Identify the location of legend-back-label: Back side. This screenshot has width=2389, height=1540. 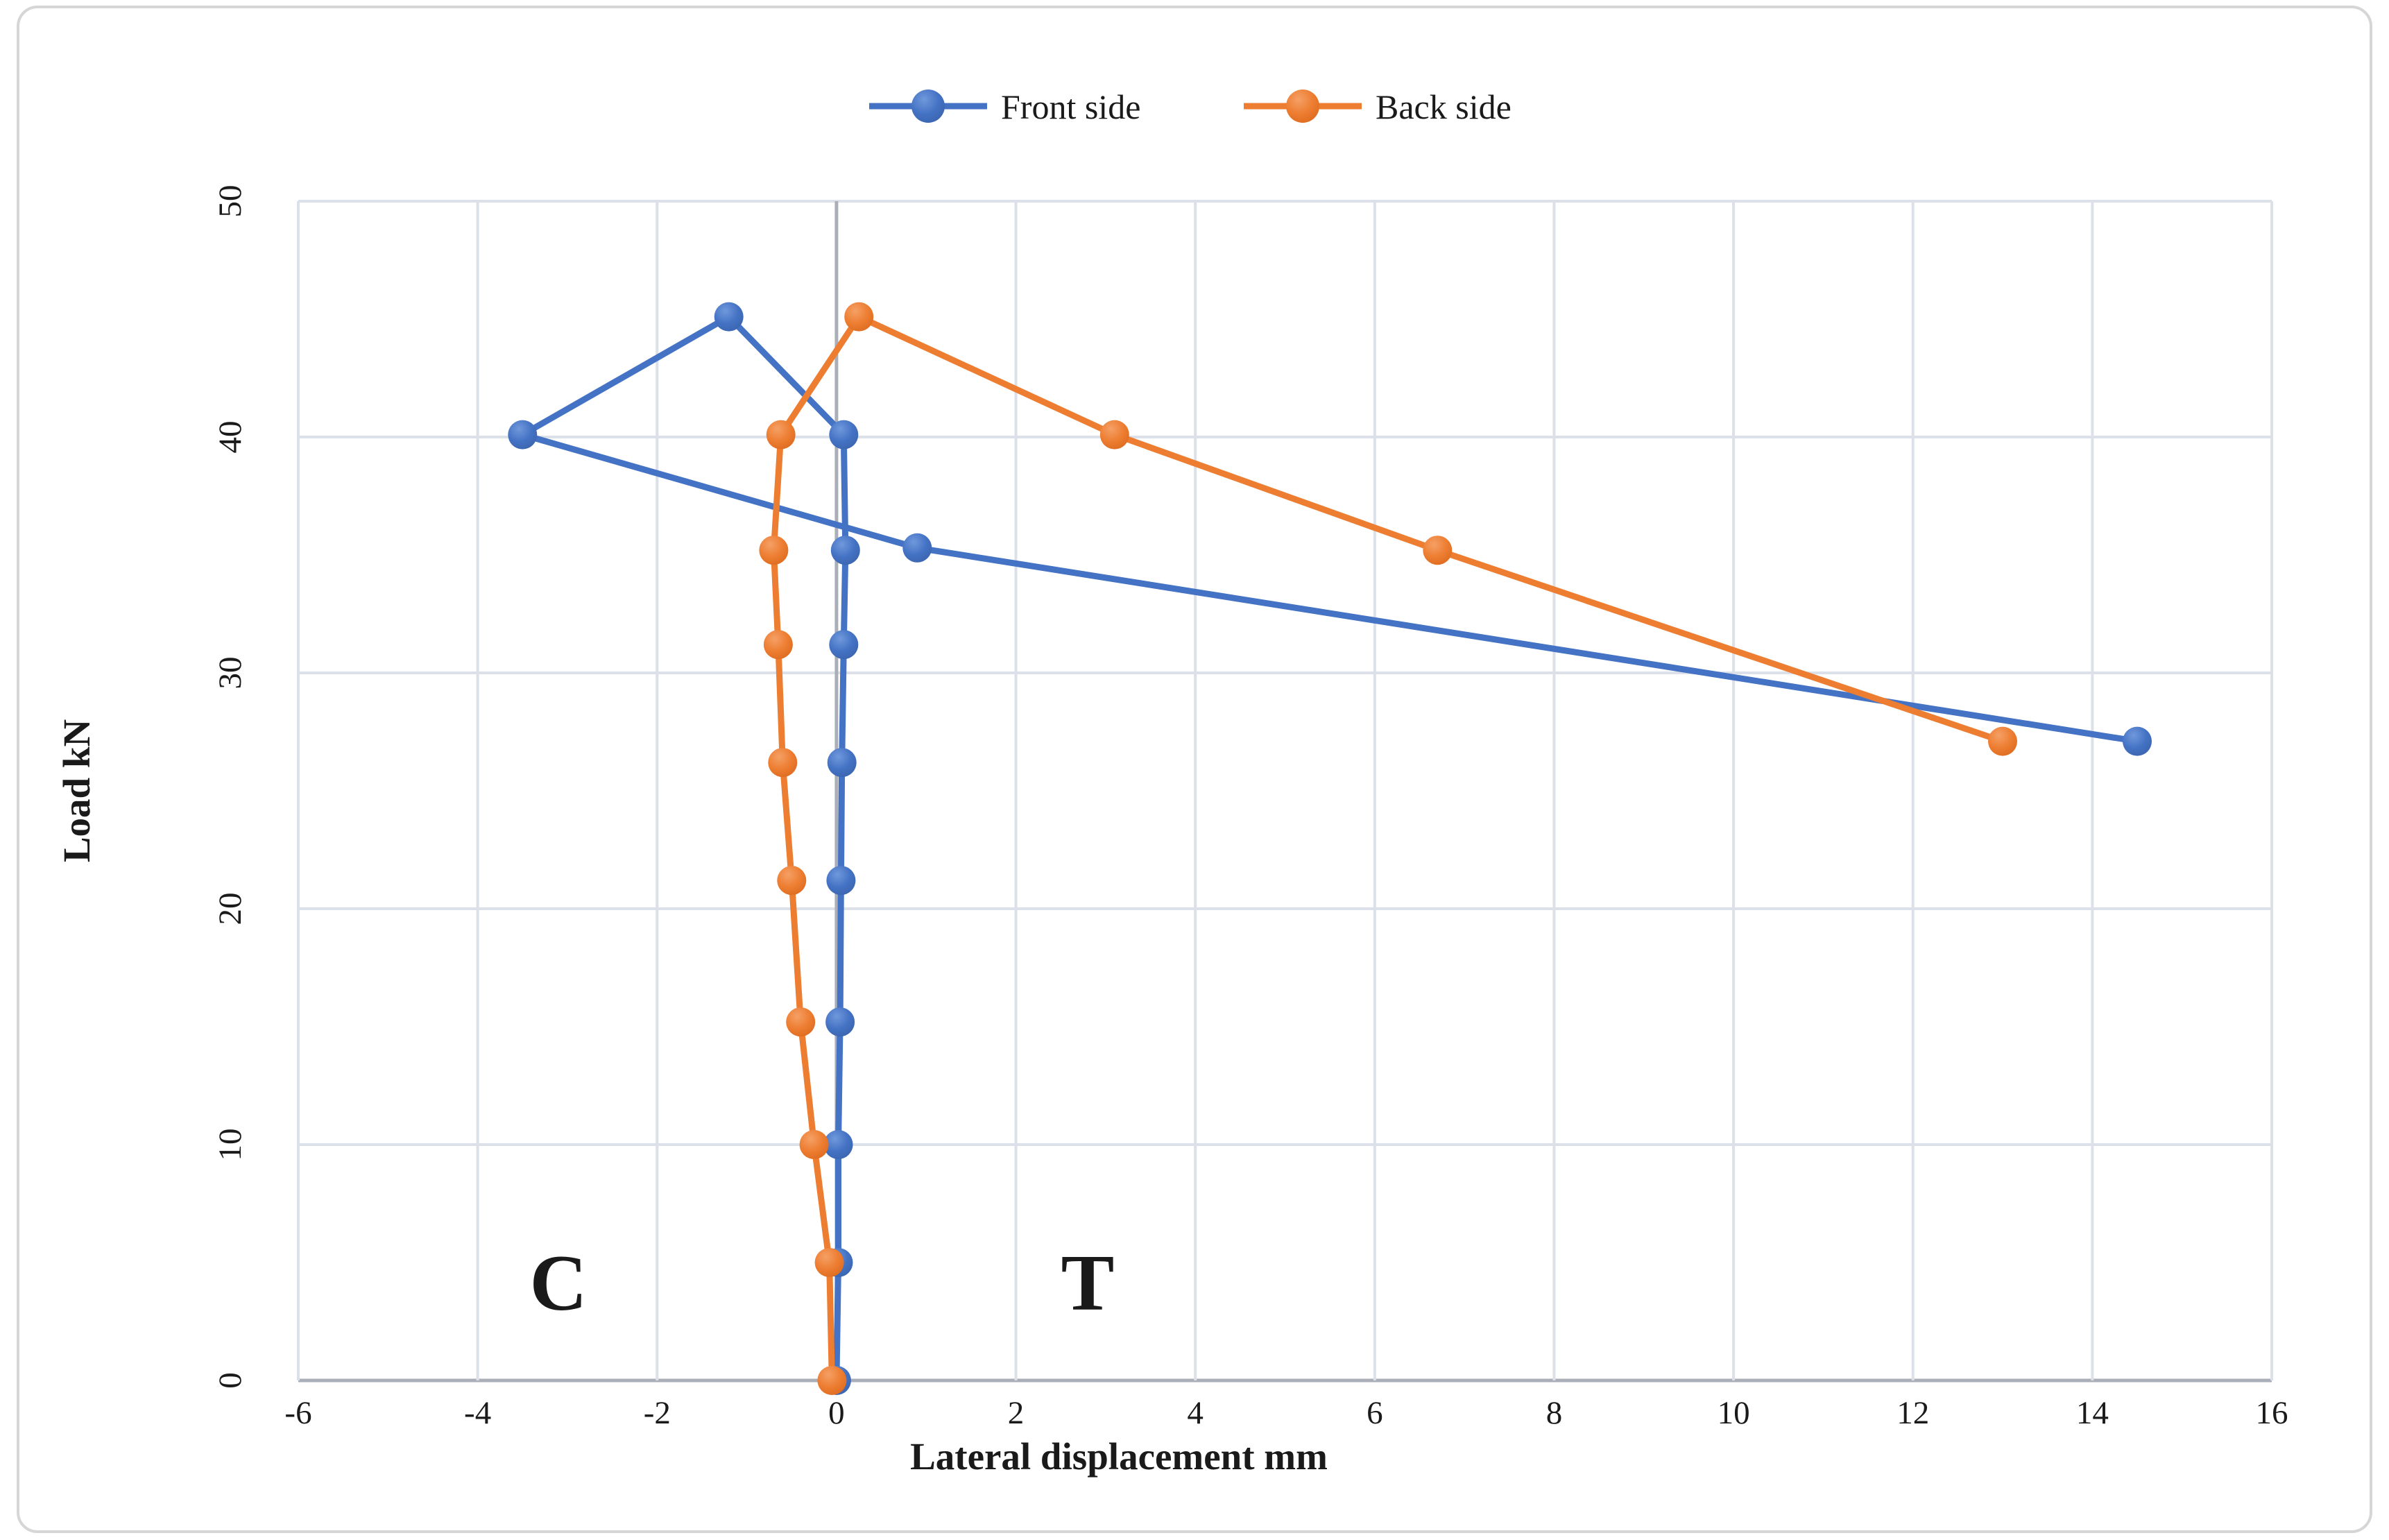
(1444, 106).